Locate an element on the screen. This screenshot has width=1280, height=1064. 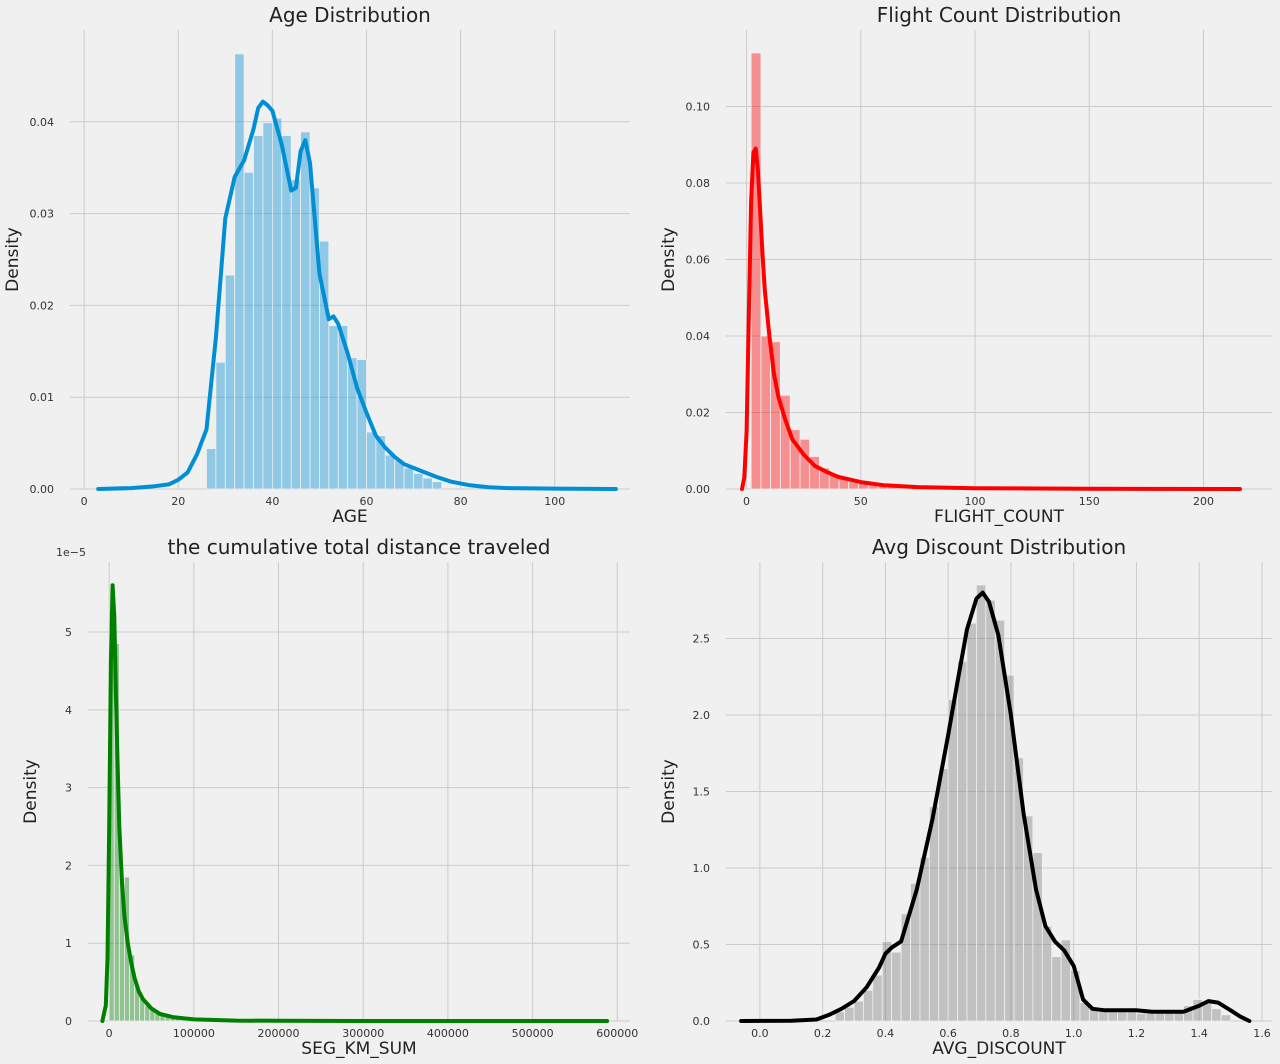
y-tick-label: 0.06 is located at coordinates (698, 260).